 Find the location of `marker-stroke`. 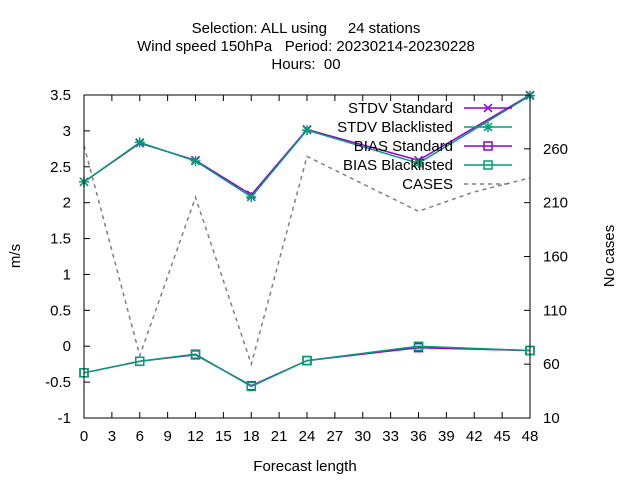

marker-stroke is located at coordinates (488, 108).